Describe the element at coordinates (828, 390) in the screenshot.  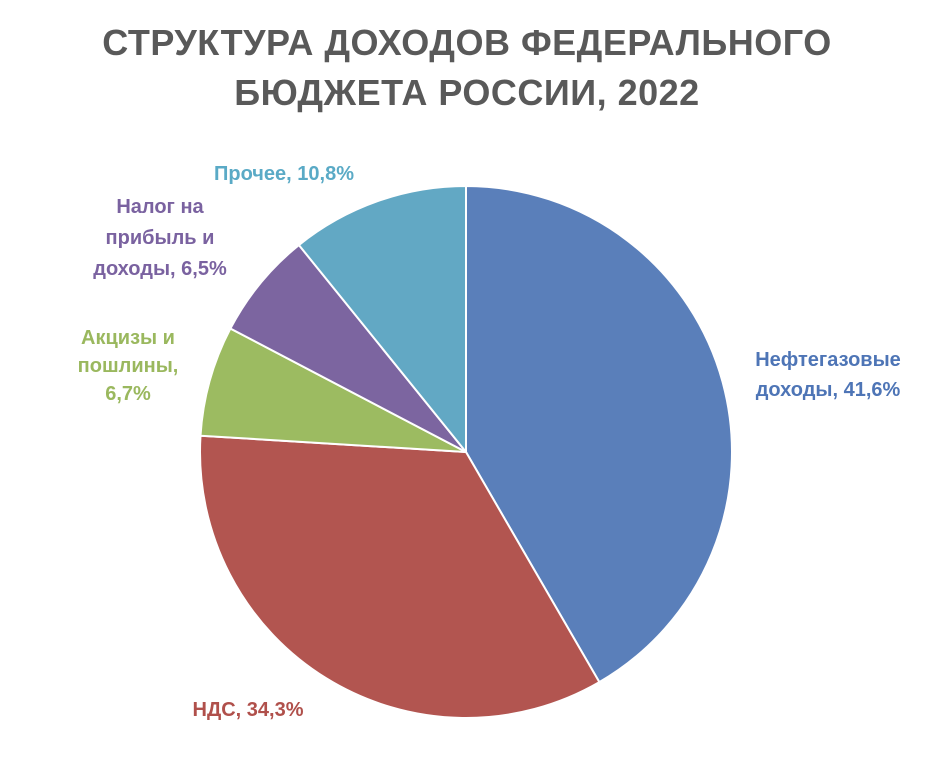
I see `slice-label-oil-gas-line: доходы, 41,6%` at that location.